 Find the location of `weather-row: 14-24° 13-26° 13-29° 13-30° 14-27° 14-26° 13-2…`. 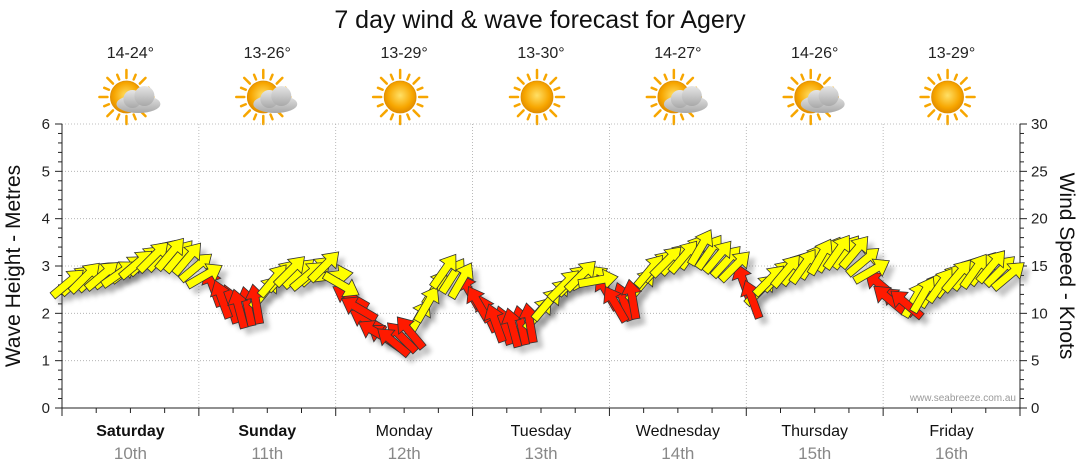

weather-row: 14-24° 13-26° 13-29° 13-30° 14-27° 14-26° 13-2… is located at coordinates (537, 85).